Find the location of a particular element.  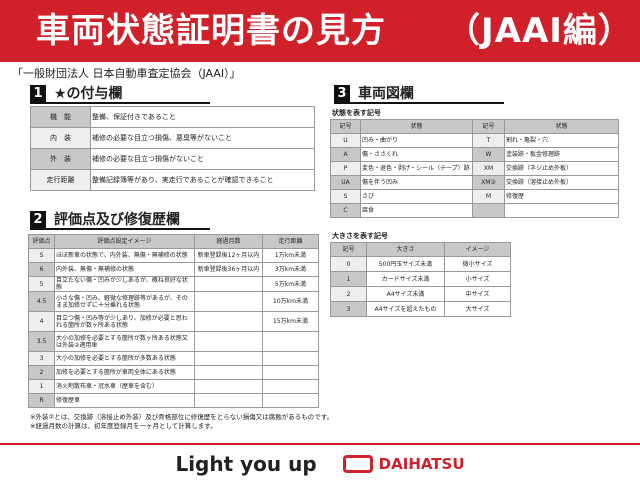

column-header: 状態 is located at coordinates (416, 126).